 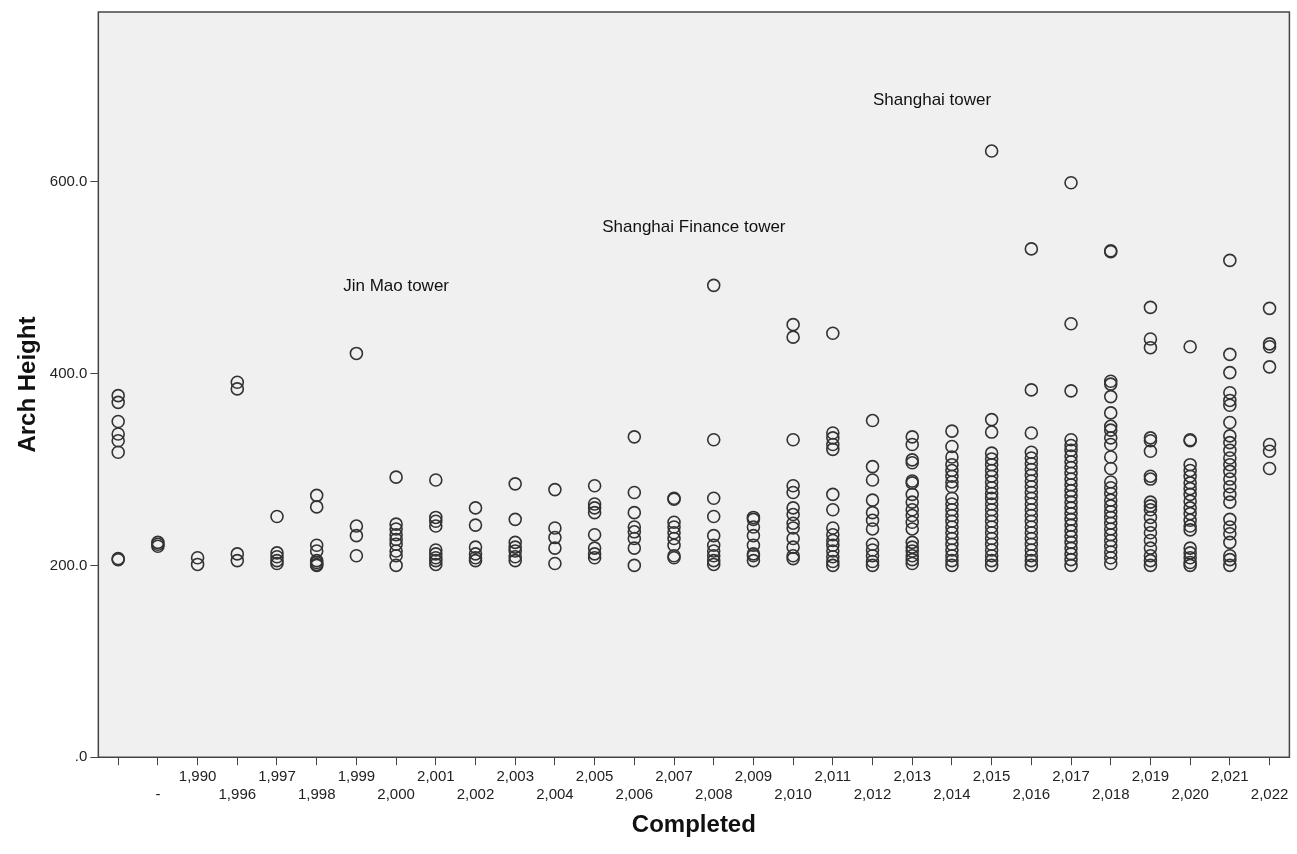 I want to click on x-tick-label: 1,990, so click(x=197, y=776).